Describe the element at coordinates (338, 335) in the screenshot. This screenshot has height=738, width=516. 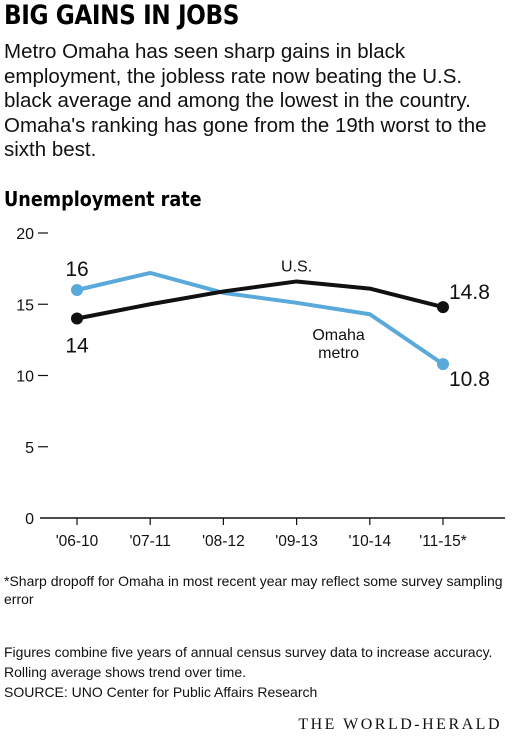
I see `series-label-omaha-line1: Omaha` at that location.